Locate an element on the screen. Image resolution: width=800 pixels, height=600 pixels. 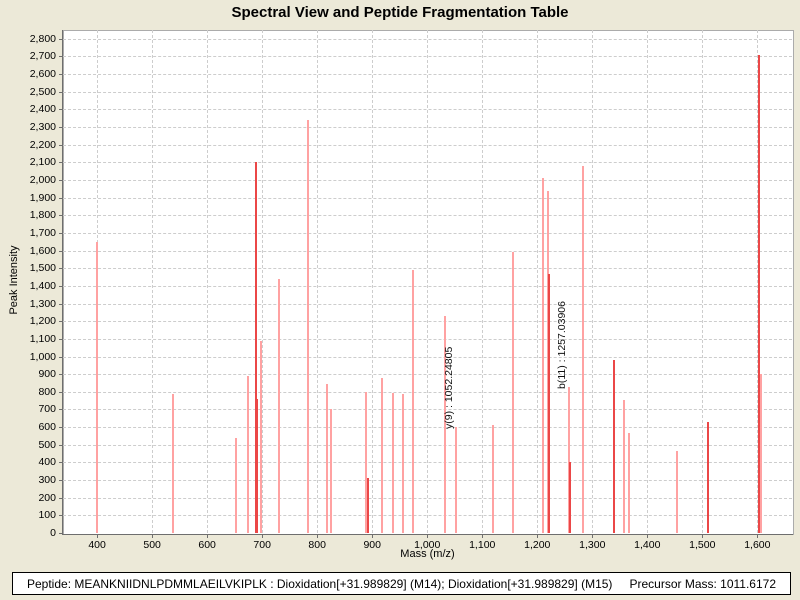
y-tick-label: 800 is located at coordinates (47, 391).